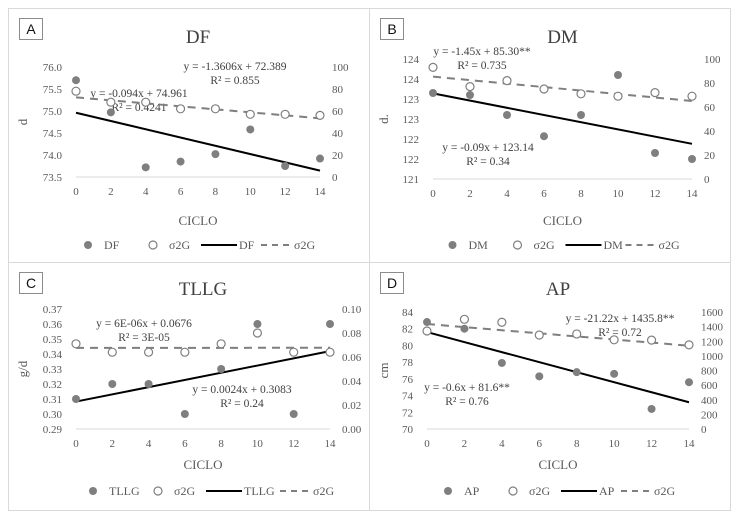 This screenshot has height=518, width=738. What do you see at coordinates (704, 430) in the screenshot?
I see `y2-tick-label: 0` at bounding box center [704, 430].